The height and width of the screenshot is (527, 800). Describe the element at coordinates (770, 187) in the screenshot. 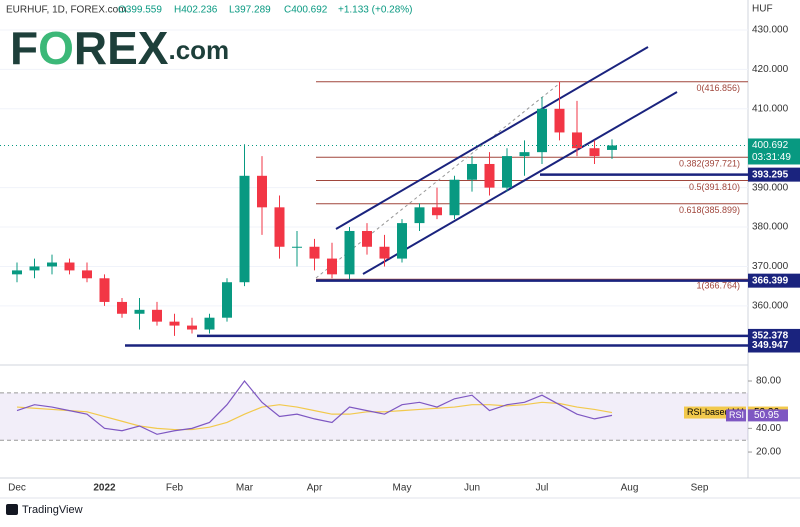

I see `y-tick-label: 390.000` at that location.